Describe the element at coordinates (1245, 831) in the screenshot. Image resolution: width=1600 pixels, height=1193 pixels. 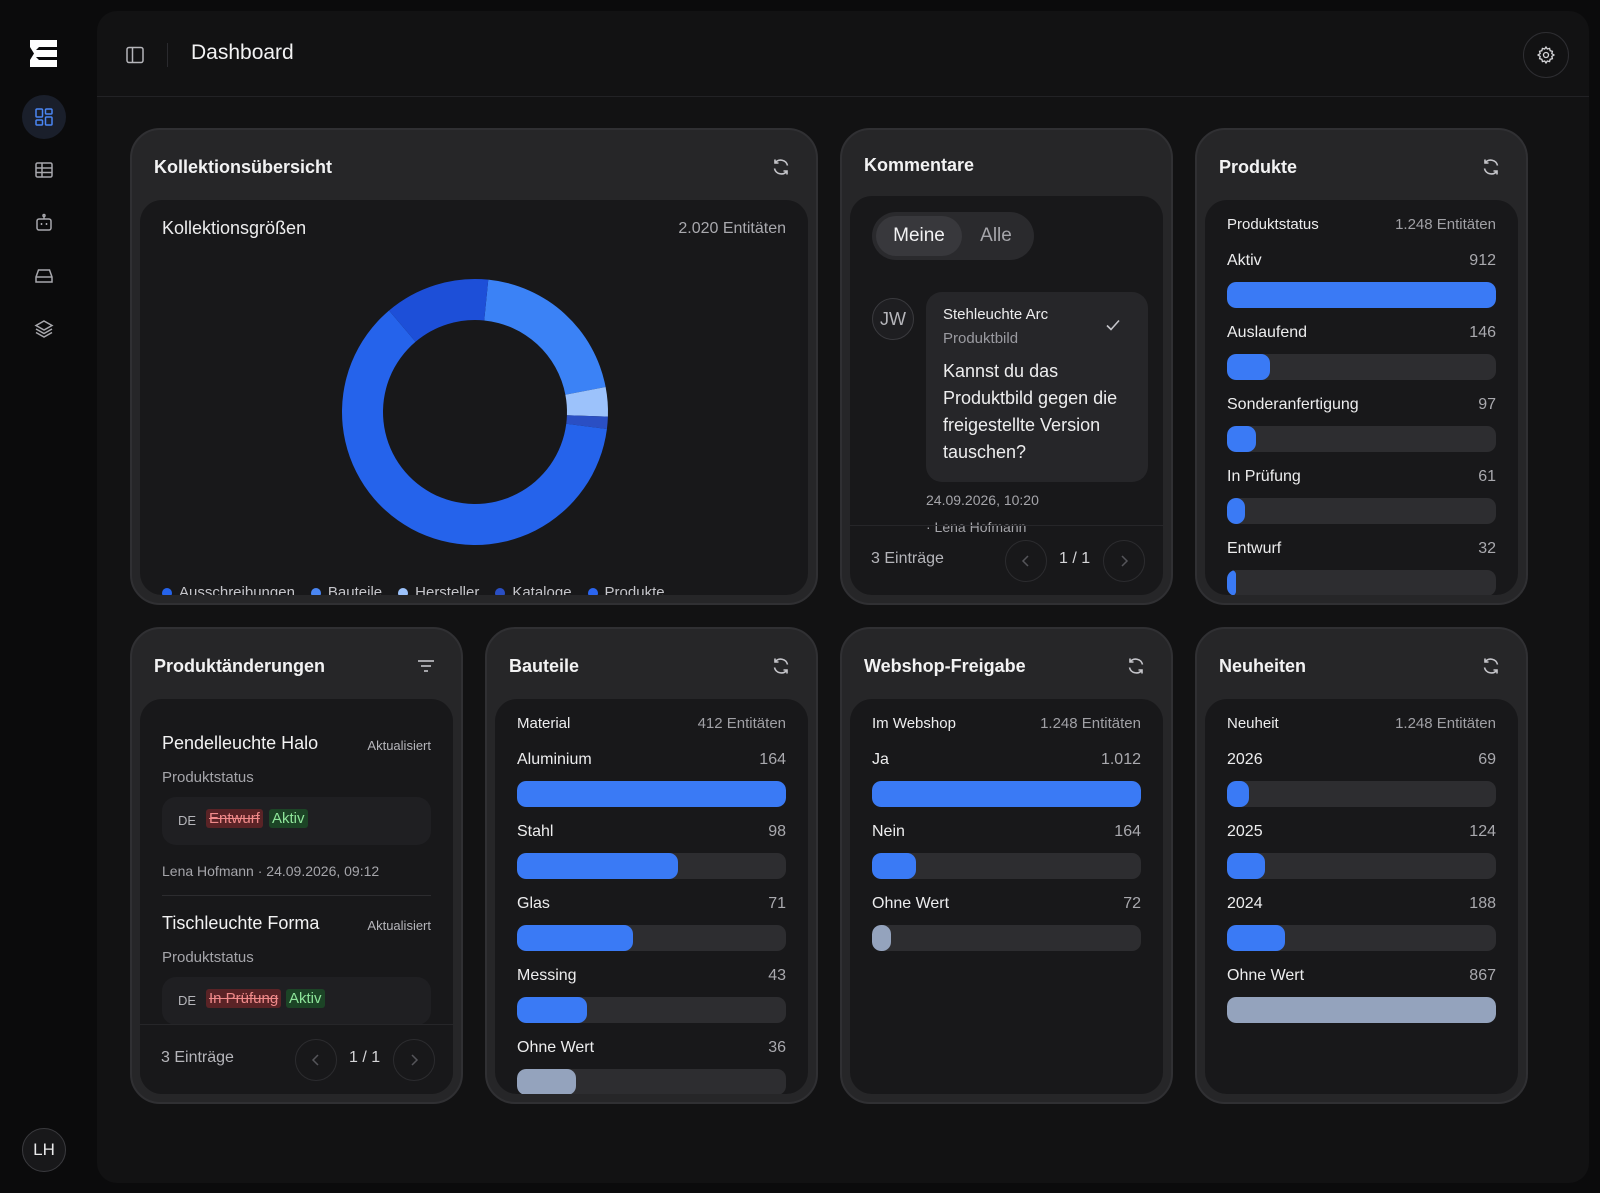
I see `bar-label: 2025` at that location.